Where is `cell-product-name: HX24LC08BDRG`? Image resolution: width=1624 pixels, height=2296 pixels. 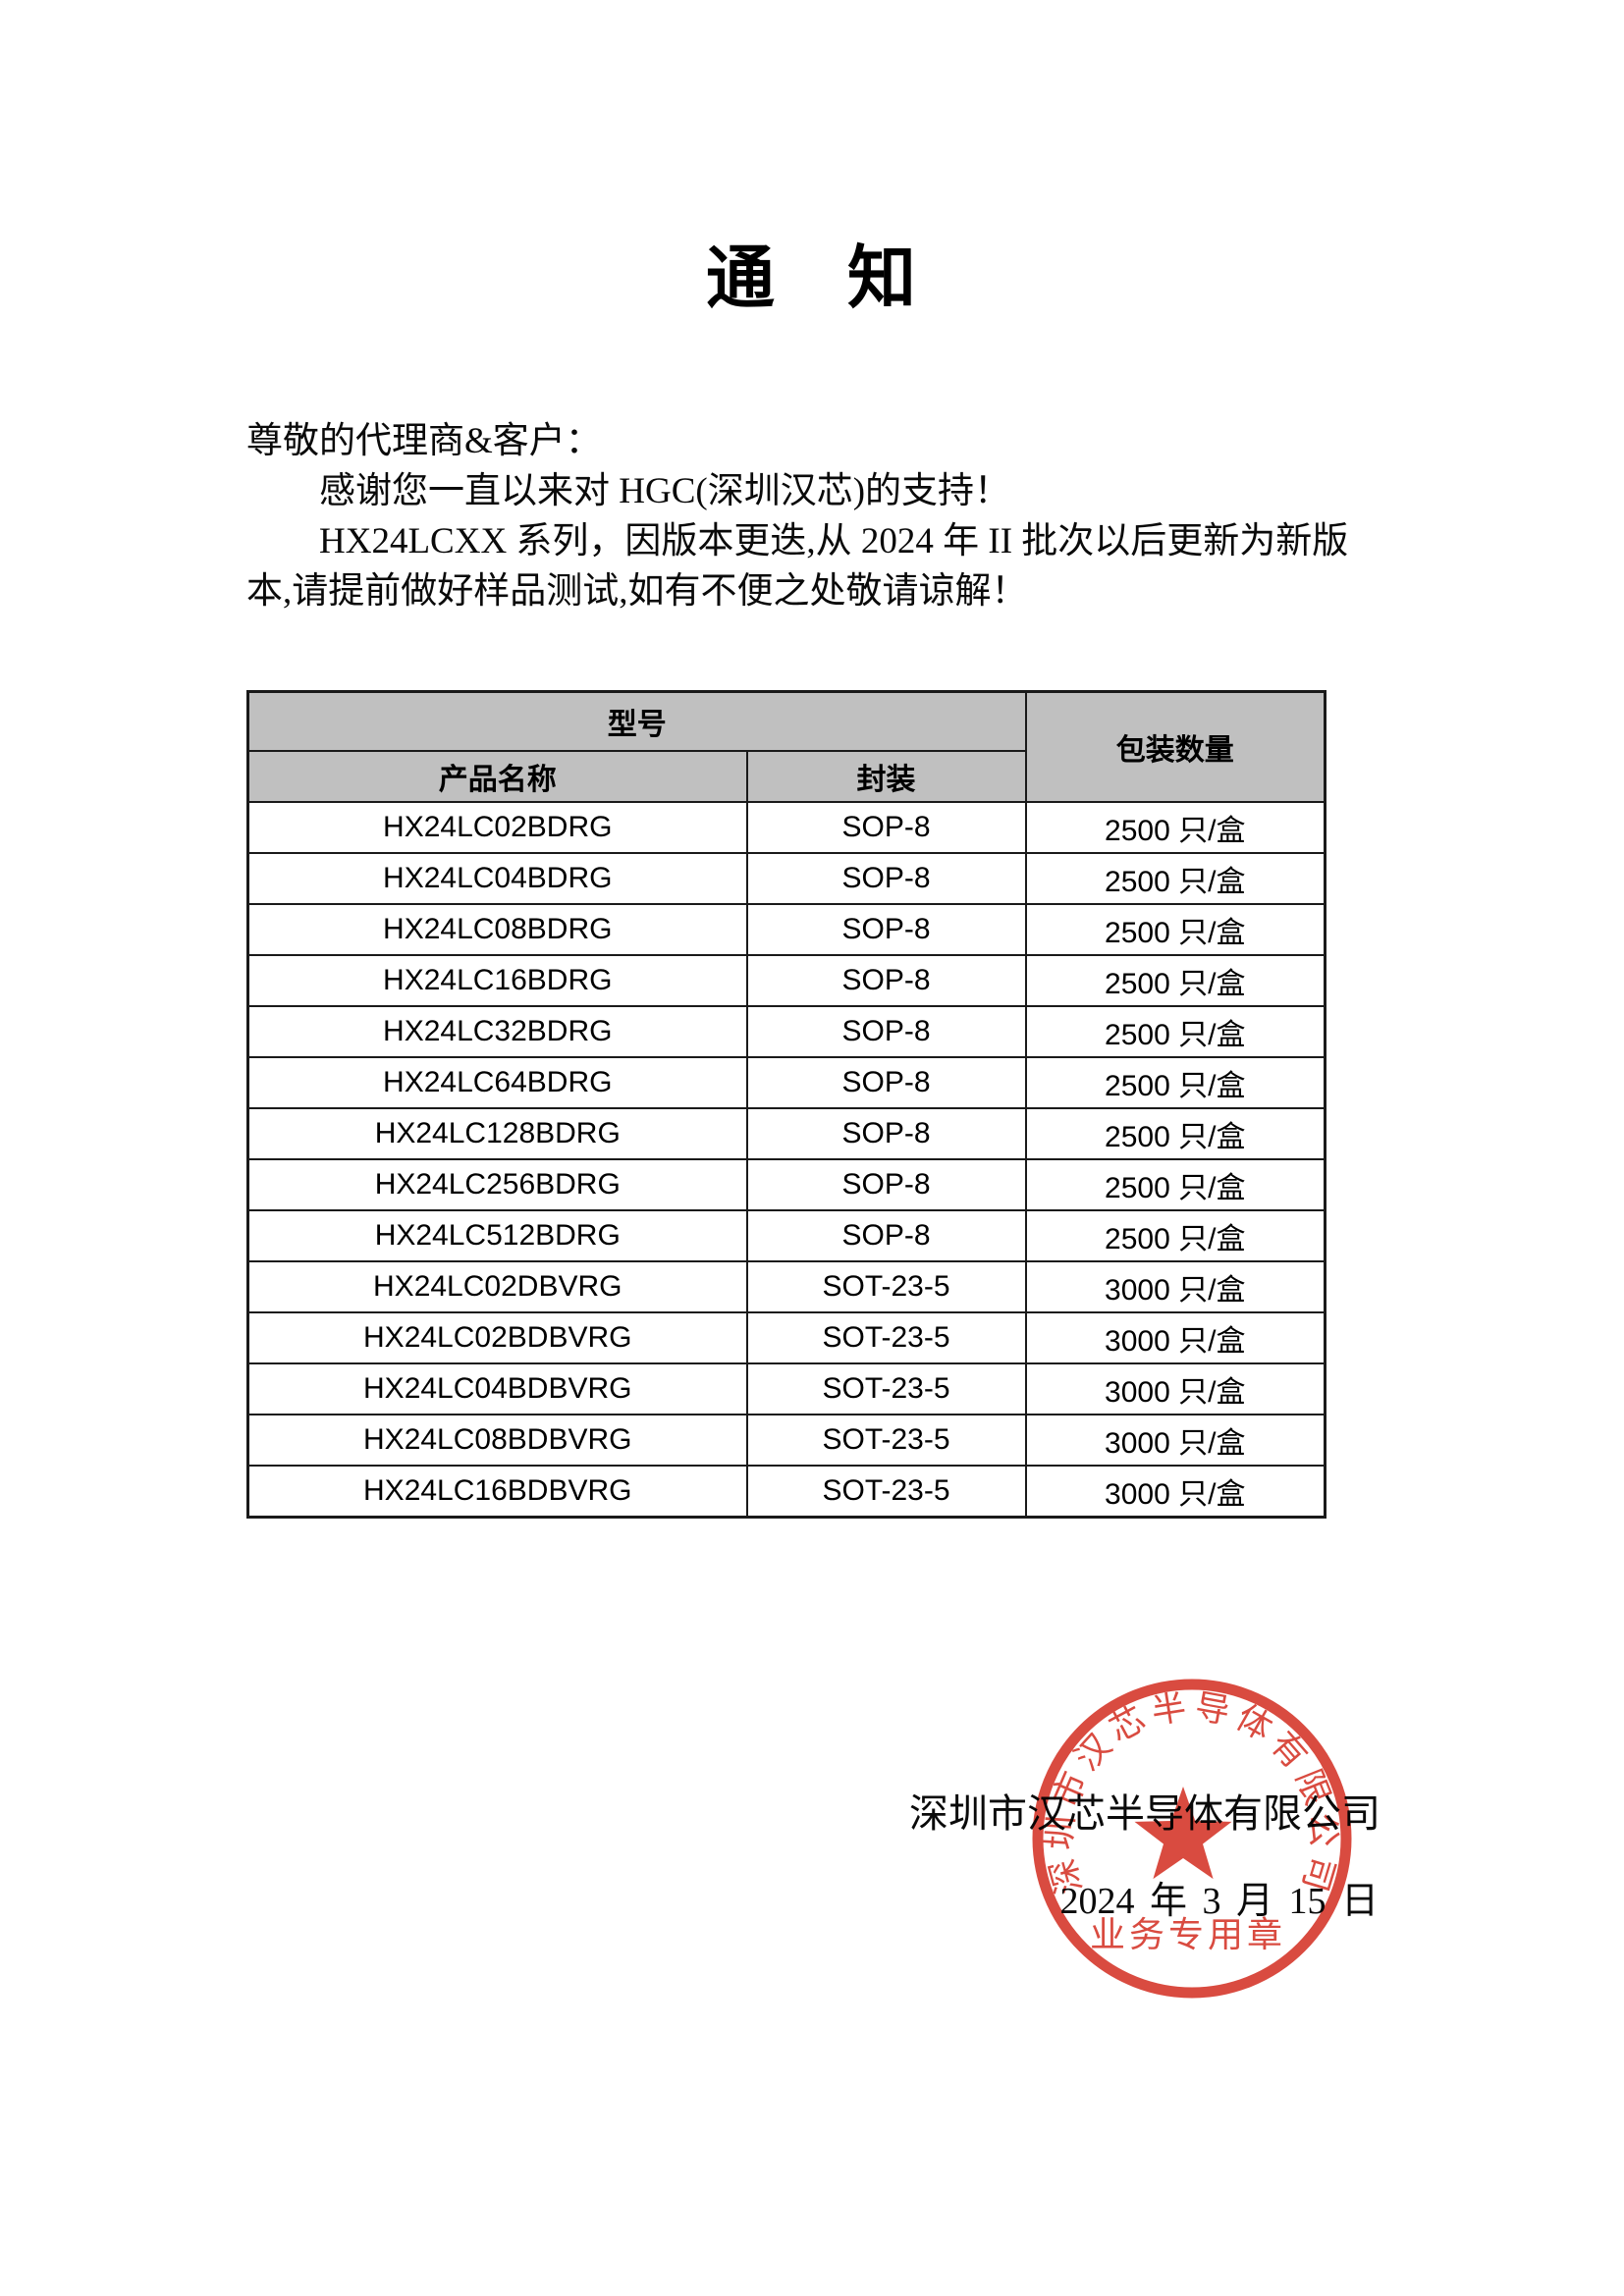 cell-product-name: HX24LC08BDRG is located at coordinates (497, 929).